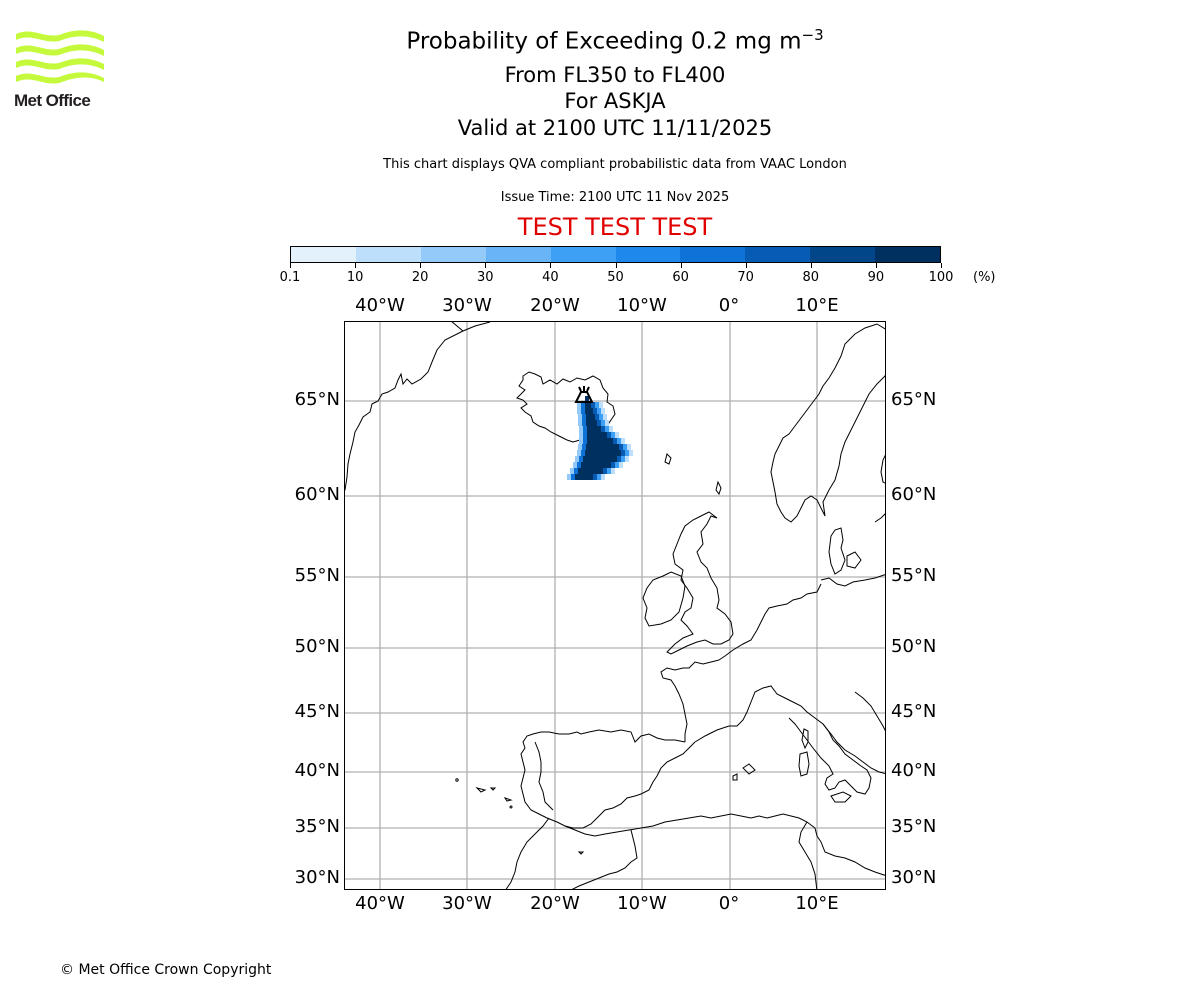  What do you see at coordinates (615, 101) in the screenshot?
I see `volcano-name: For ASKJA` at bounding box center [615, 101].